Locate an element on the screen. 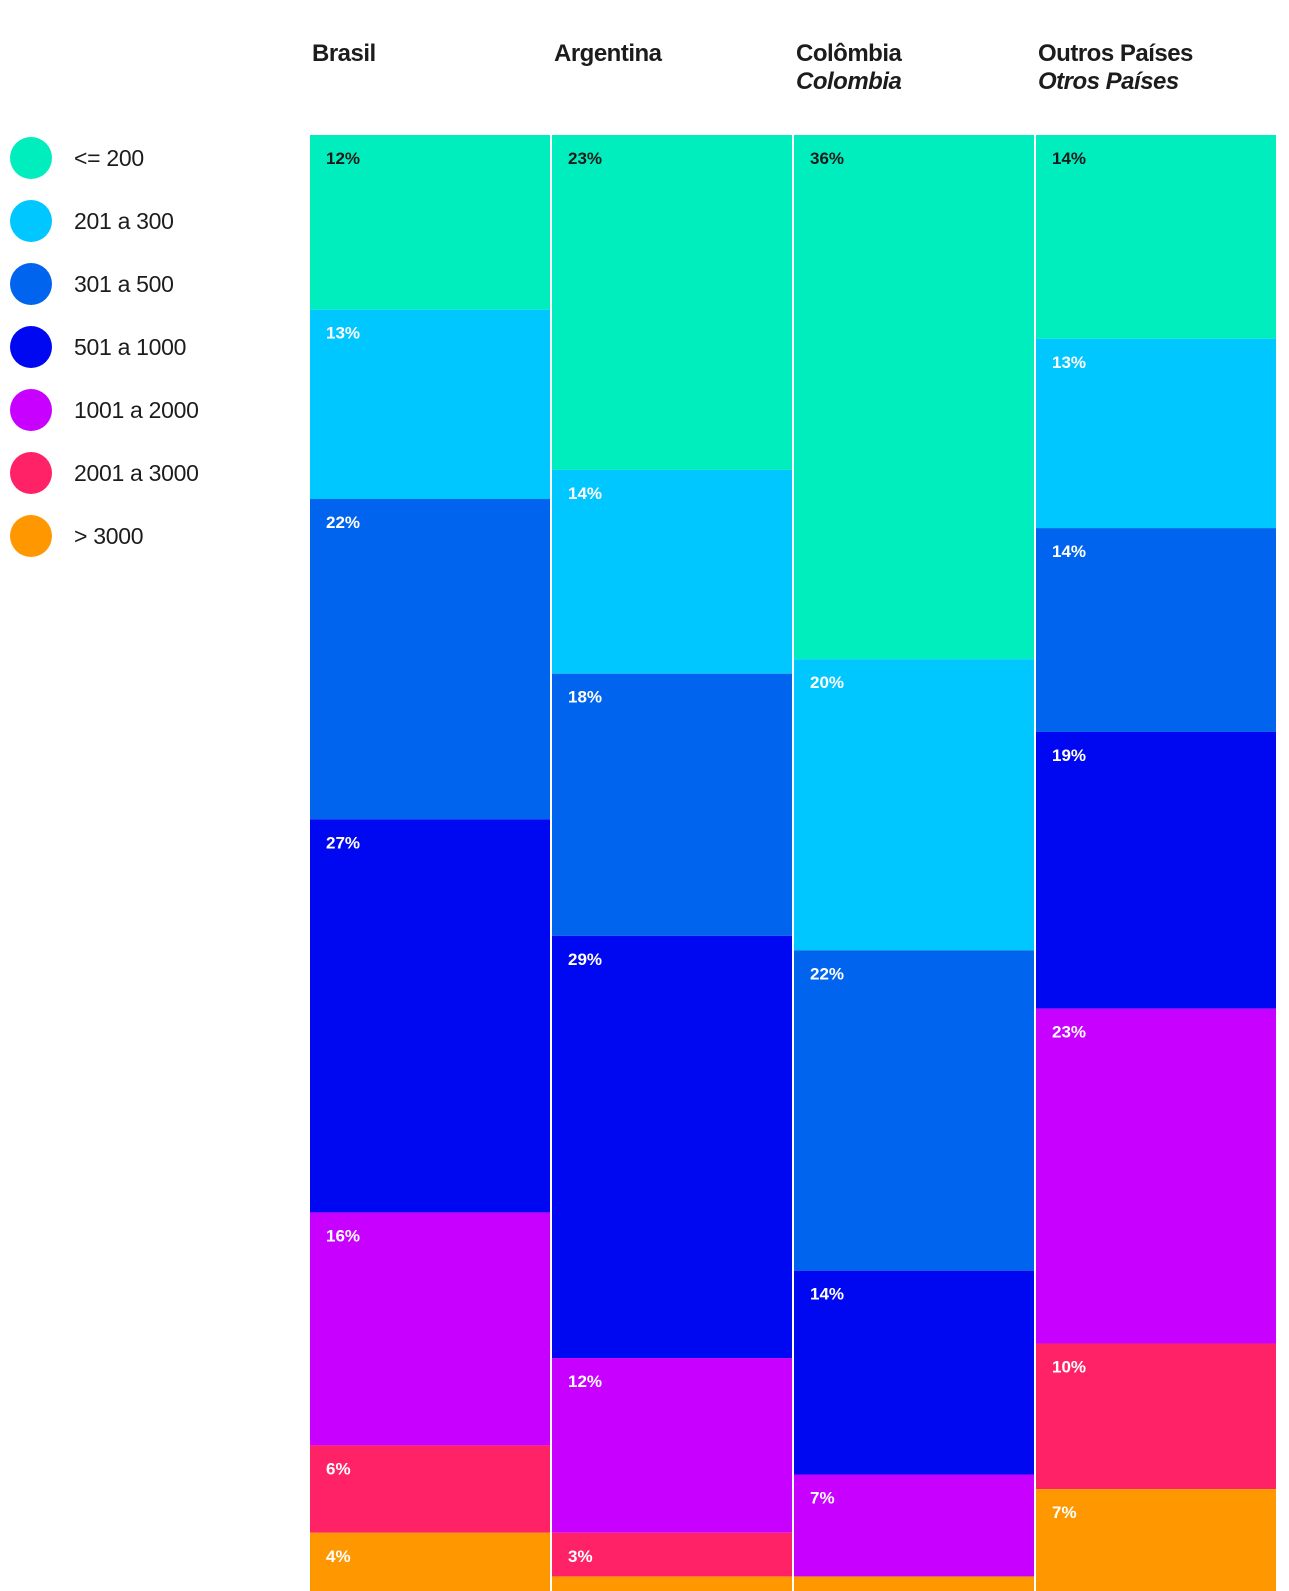  column-subtitle: Otros Países is located at coordinates (1108, 81).